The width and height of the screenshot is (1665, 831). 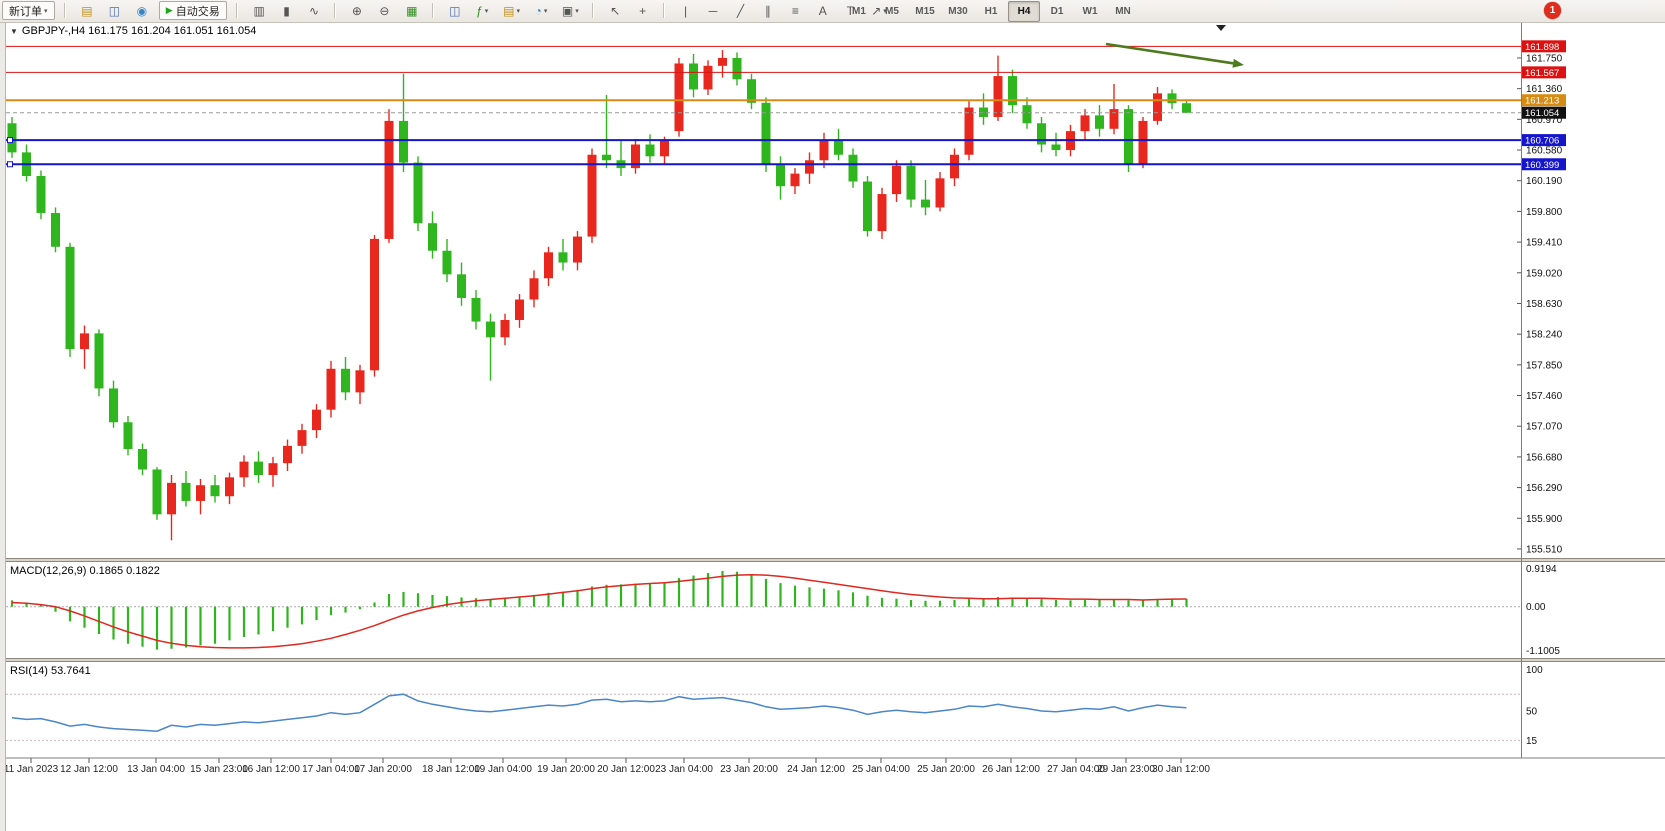 What do you see at coordinates (599, 712) in the screenshot?
I see `rsi-line` at bounding box center [599, 712].